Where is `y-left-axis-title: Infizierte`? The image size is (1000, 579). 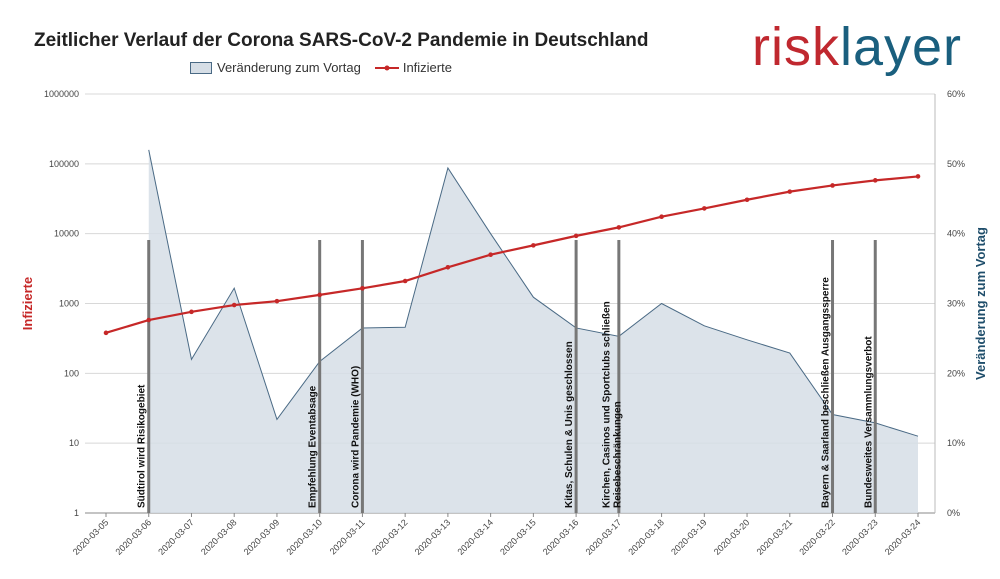 y-left-axis-title: Infizierte is located at coordinates (27, 303).